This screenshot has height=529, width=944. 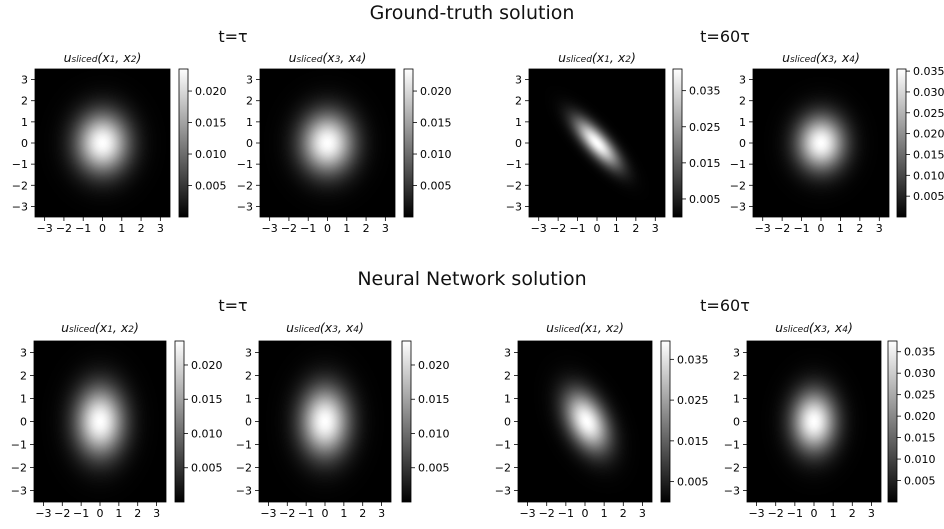 I want to click on group-time-label: t=τ, so click(x=233, y=36).